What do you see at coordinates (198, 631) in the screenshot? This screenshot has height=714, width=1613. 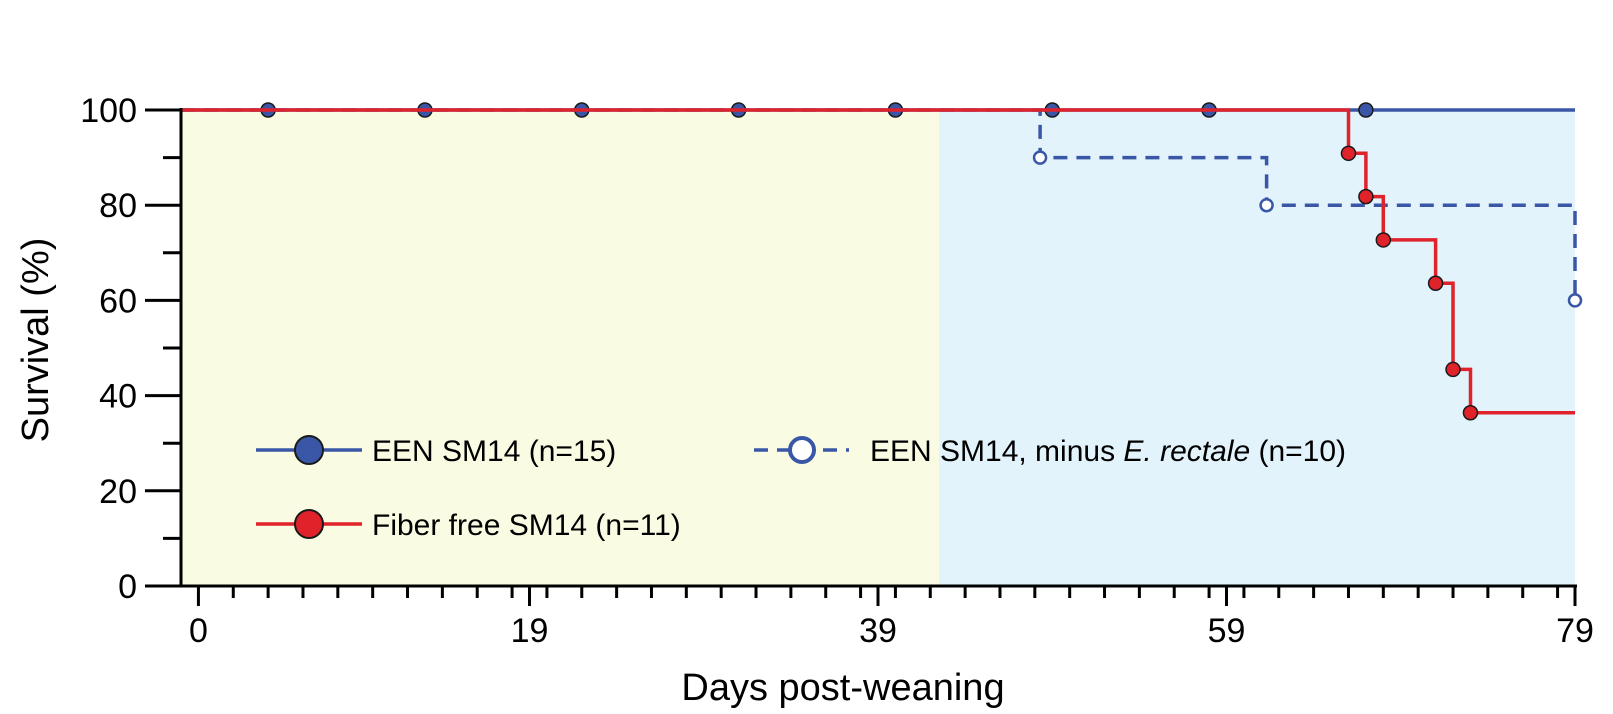 I see `x-tick-label: 0` at bounding box center [198, 631].